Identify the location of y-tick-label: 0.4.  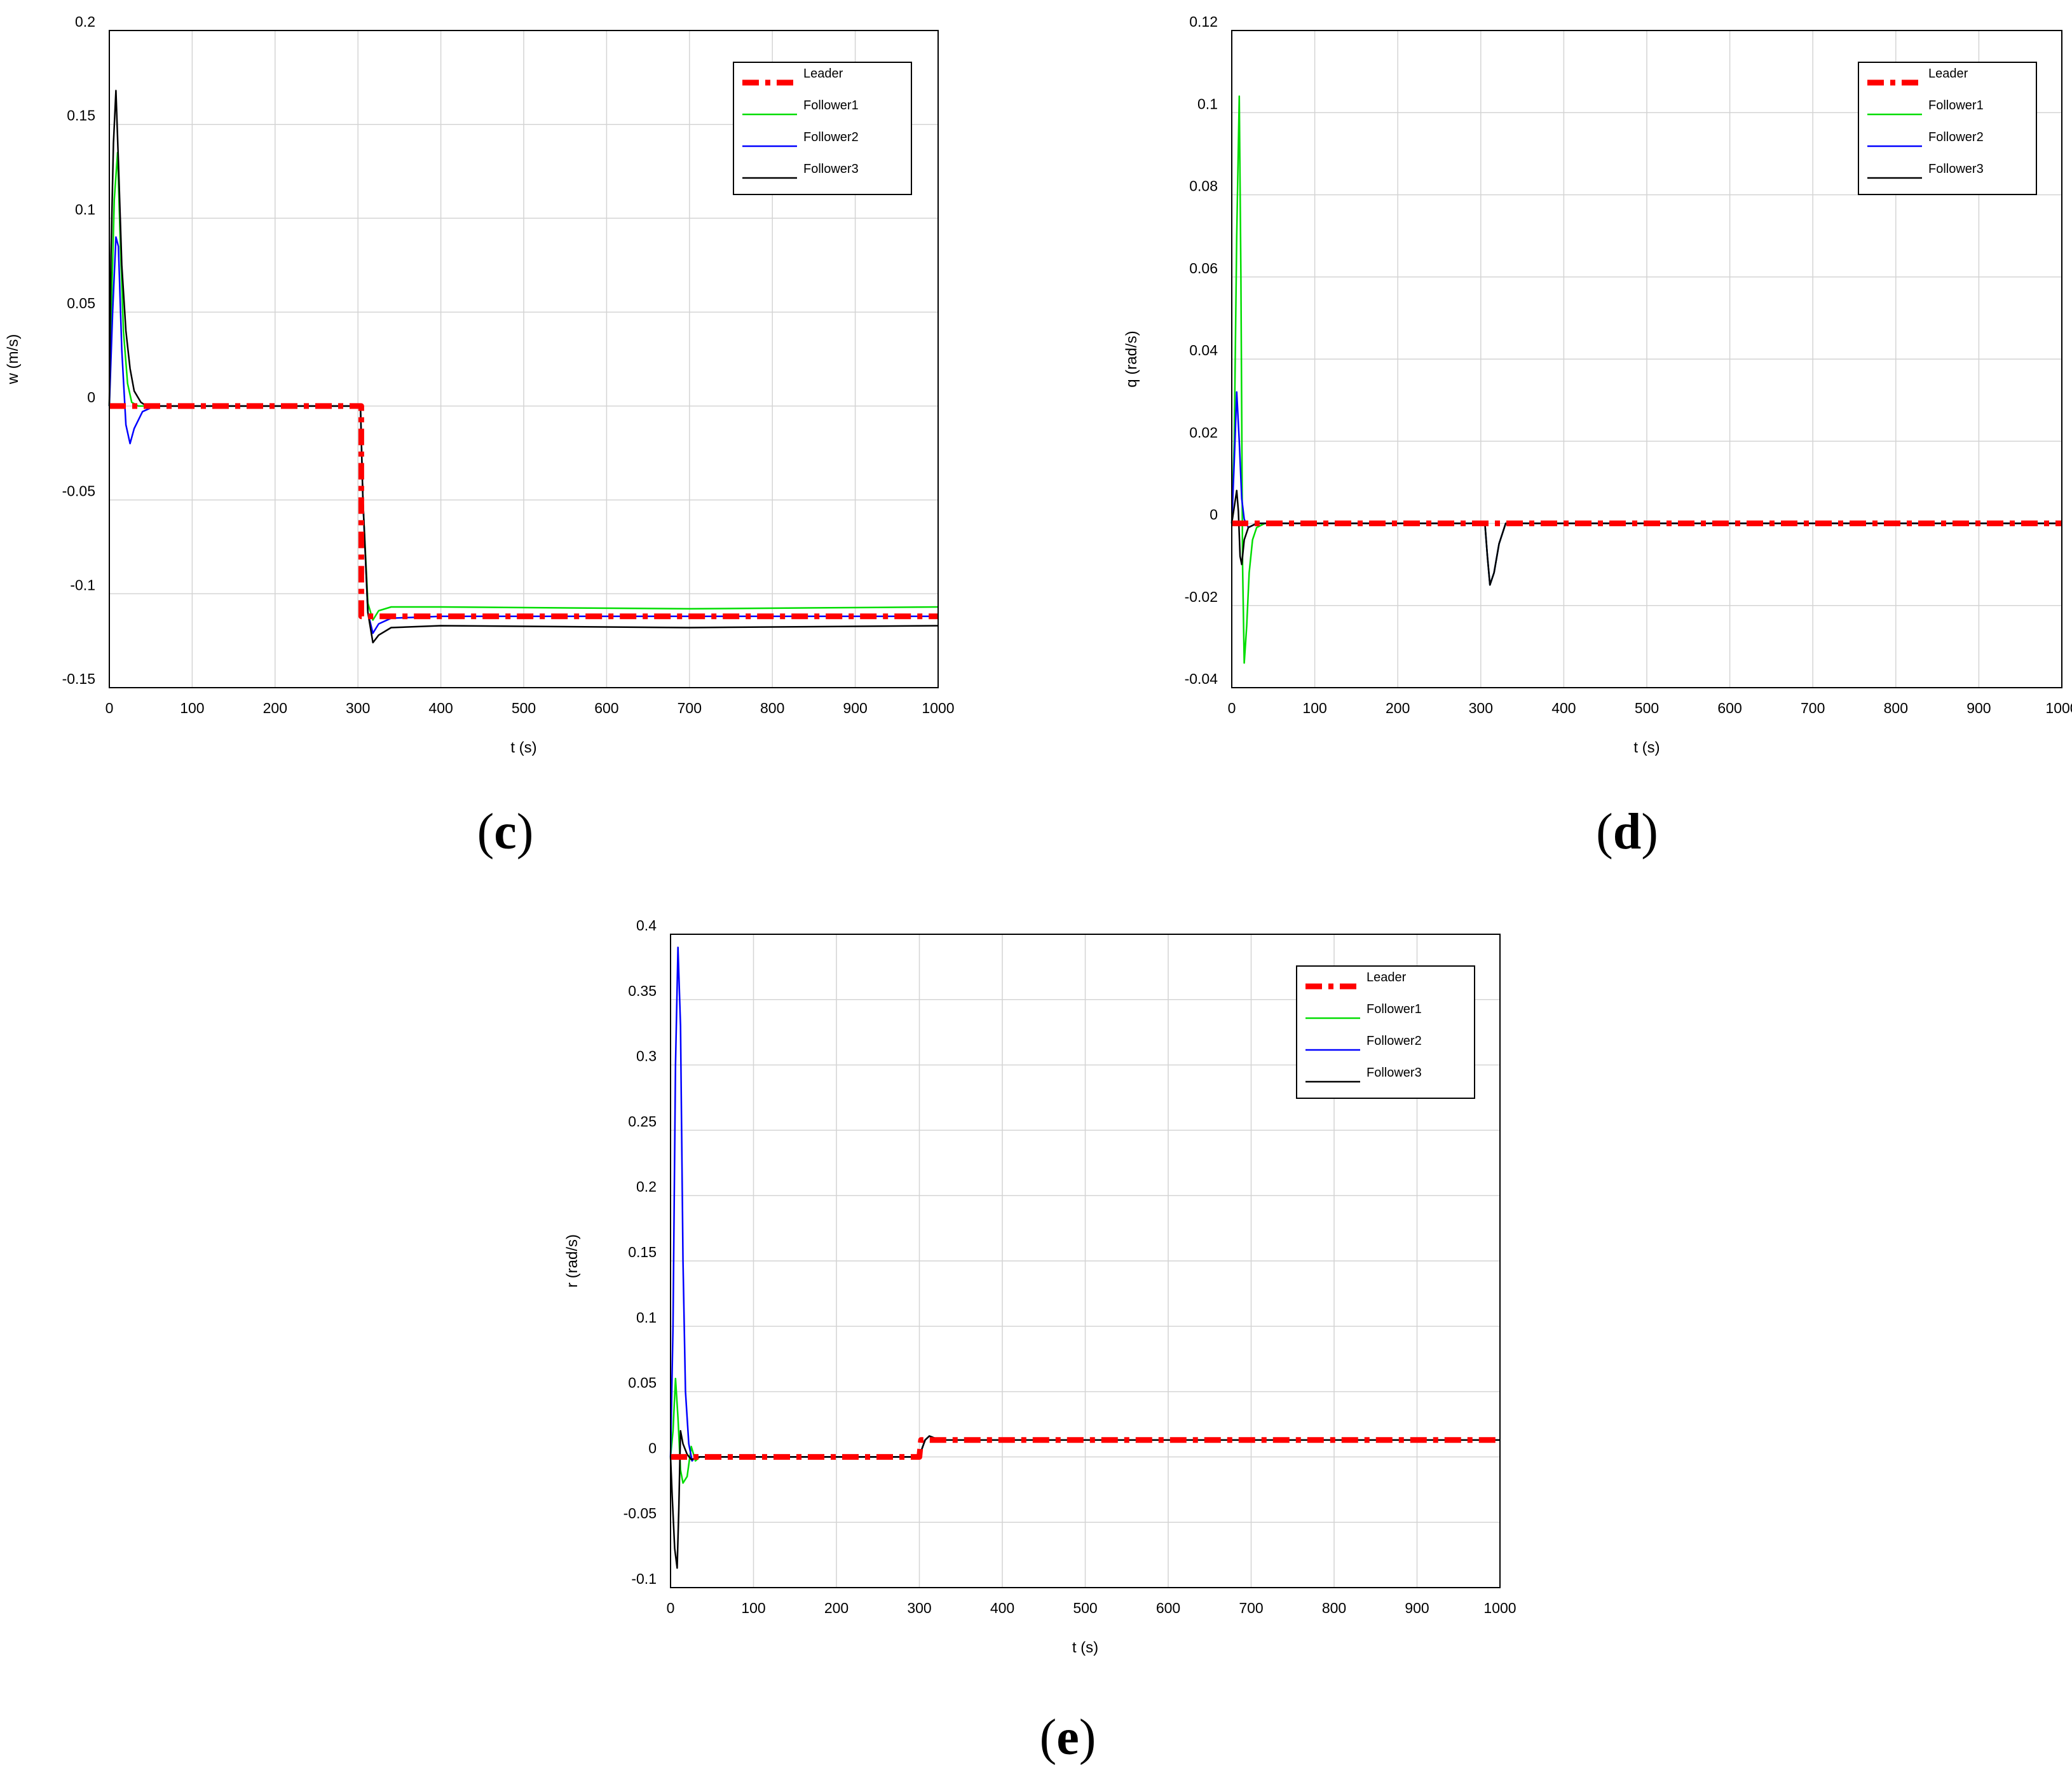
(646, 925).